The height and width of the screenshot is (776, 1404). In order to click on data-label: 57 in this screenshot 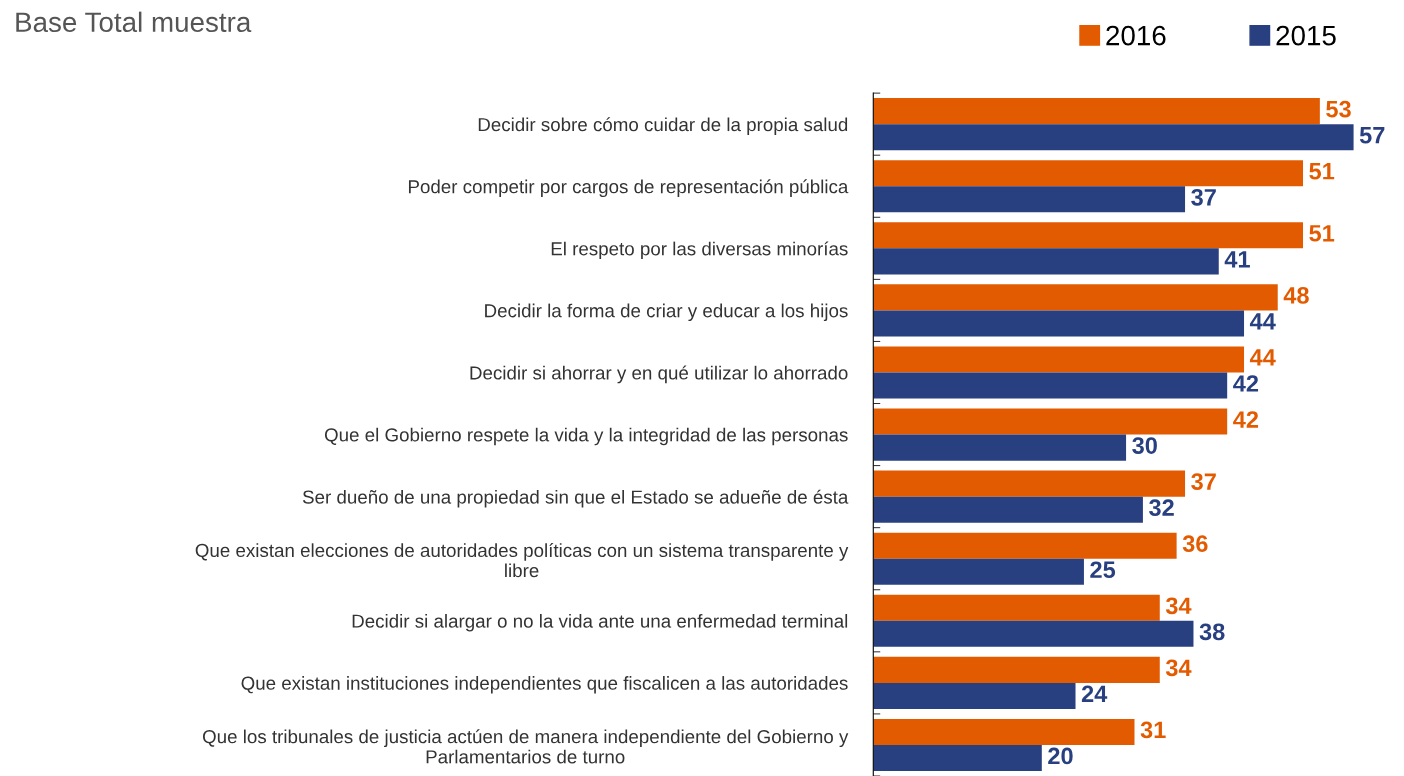, I will do `click(1372, 135)`.